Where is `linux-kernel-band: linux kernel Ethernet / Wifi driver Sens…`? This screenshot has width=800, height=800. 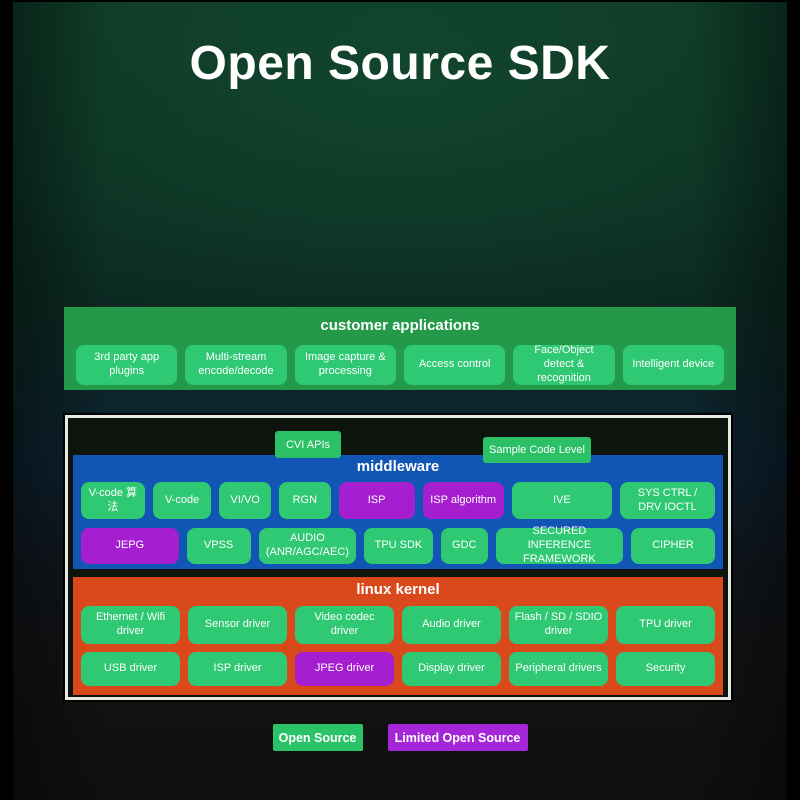 linux-kernel-band: linux kernel Ethernet / Wifi driver Sens… is located at coordinates (398, 636).